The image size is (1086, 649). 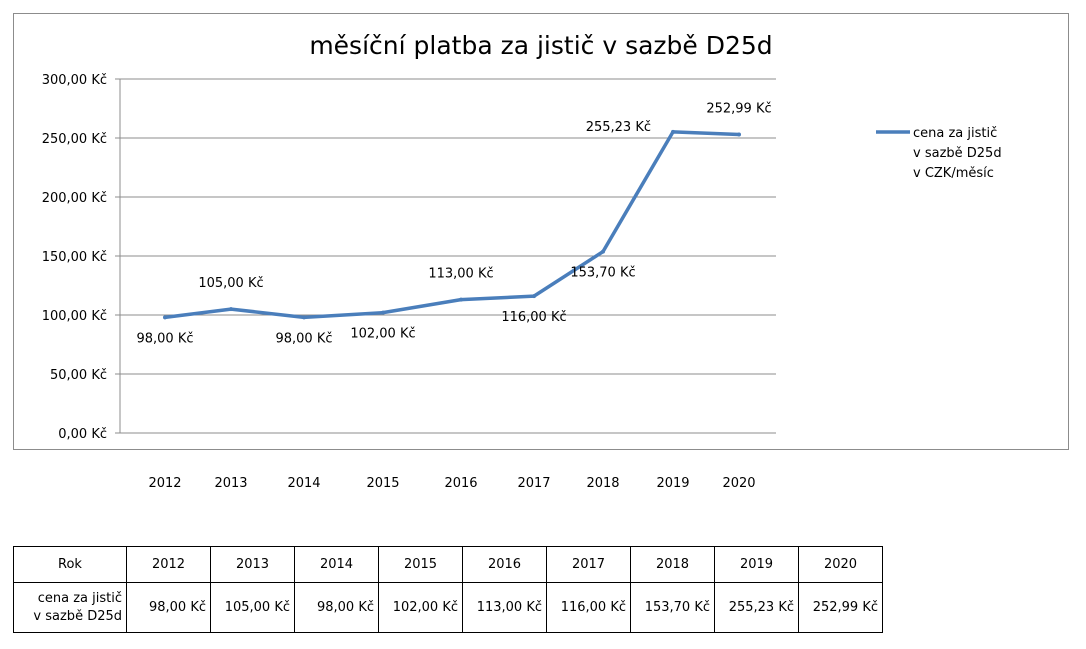 I want to click on y-tick-label: 0,00 Kč, so click(x=82, y=434).